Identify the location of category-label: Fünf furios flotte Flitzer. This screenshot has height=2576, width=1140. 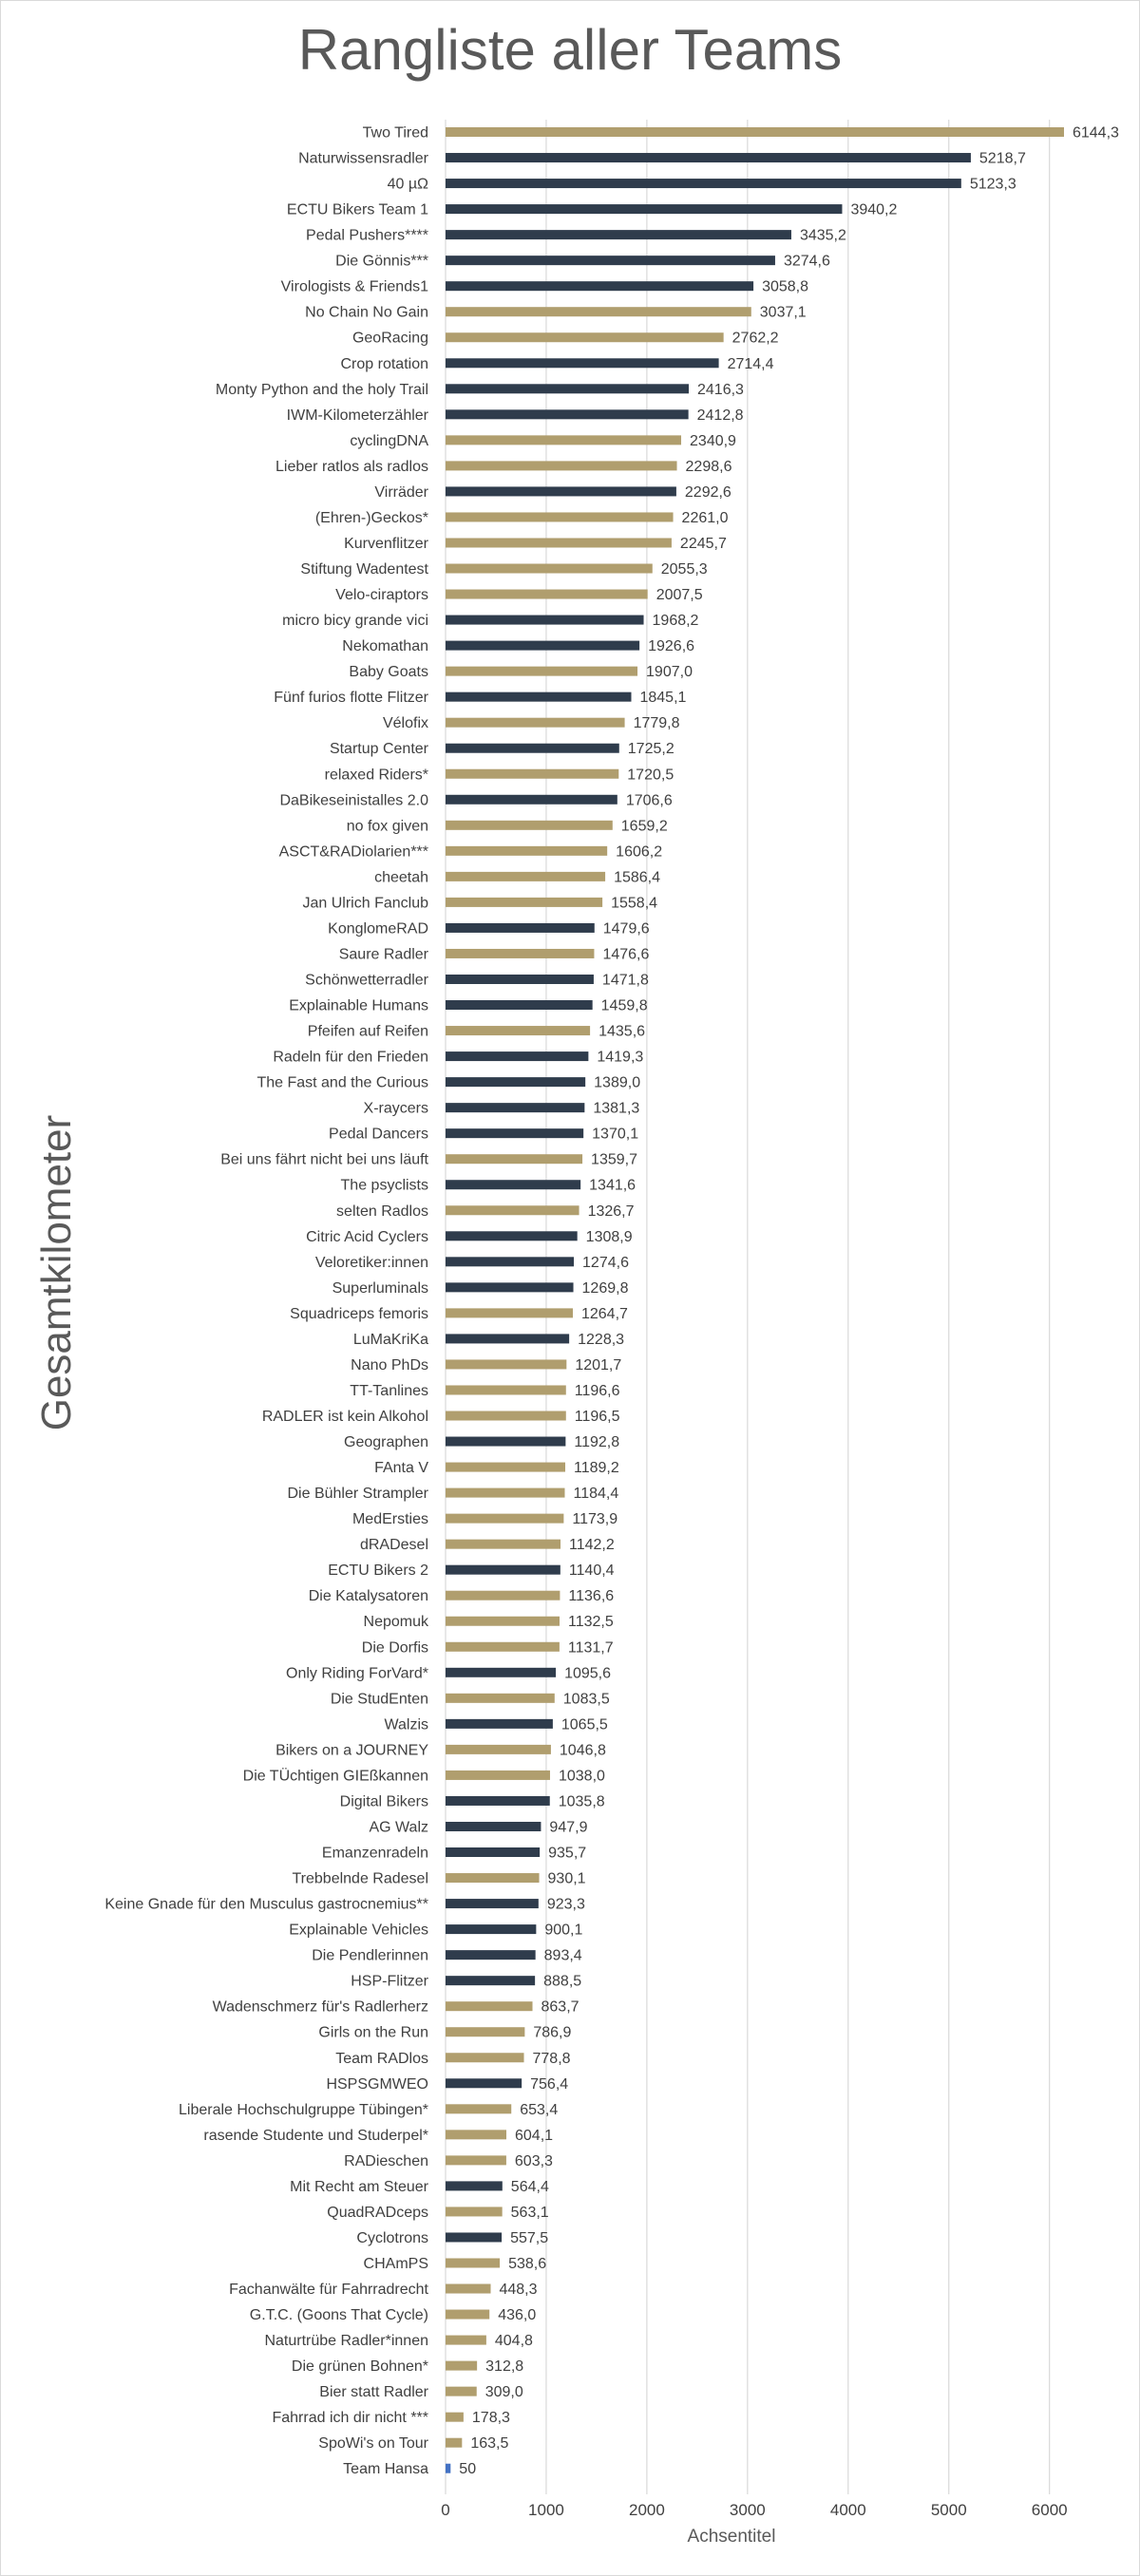
(351, 698).